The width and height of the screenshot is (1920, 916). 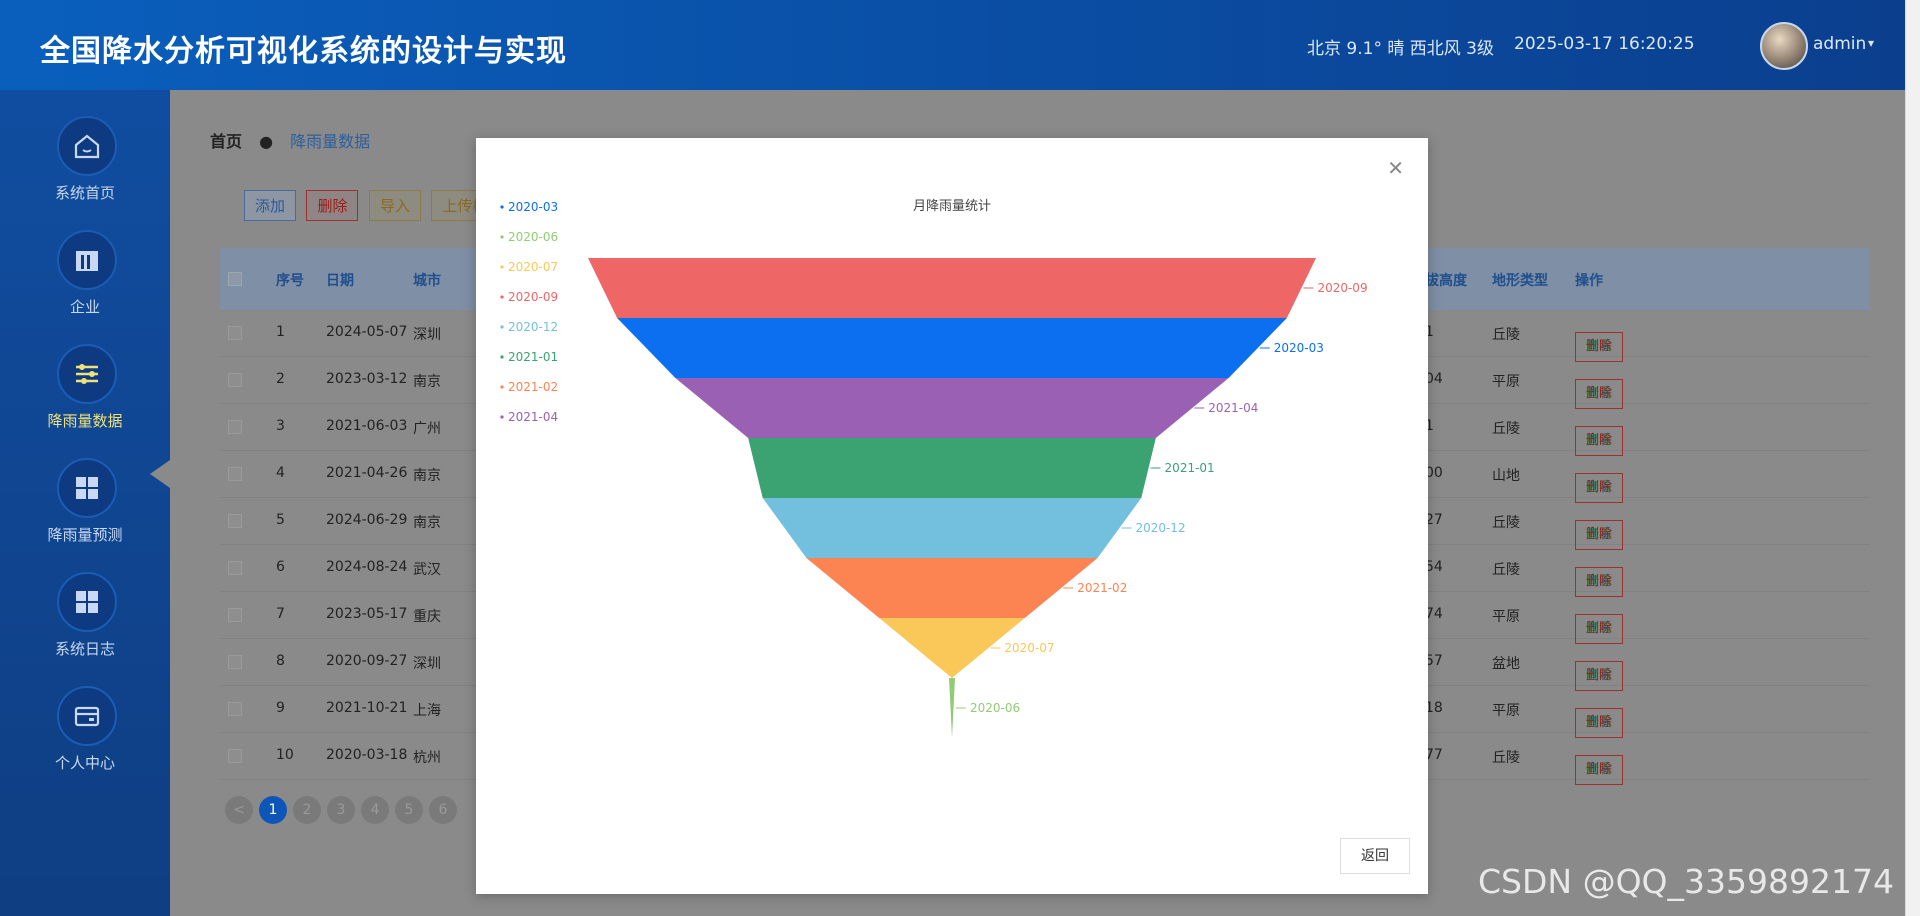 What do you see at coordinates (533, 327) in the screenshot?
I see `legend-label: 2020-12` at bounding box center [533, 327].